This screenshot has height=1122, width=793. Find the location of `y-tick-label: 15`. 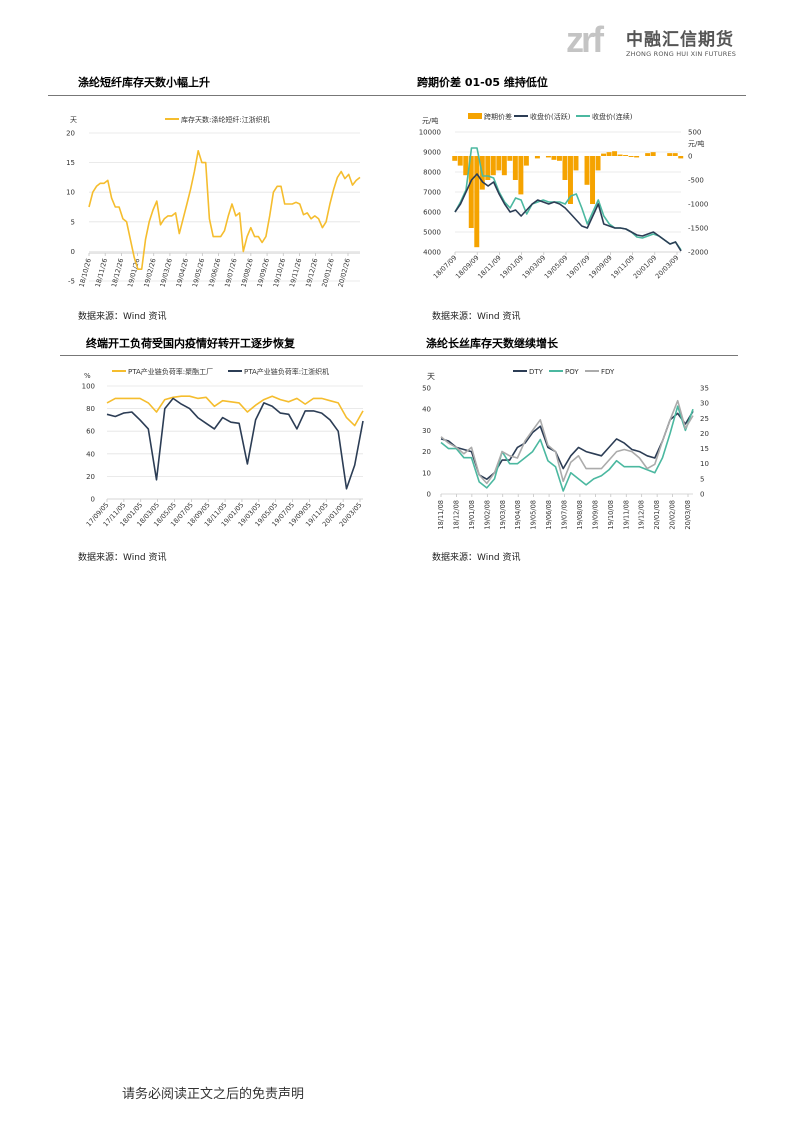

y-tick-label: 15 is located at coordinates (70, 163).